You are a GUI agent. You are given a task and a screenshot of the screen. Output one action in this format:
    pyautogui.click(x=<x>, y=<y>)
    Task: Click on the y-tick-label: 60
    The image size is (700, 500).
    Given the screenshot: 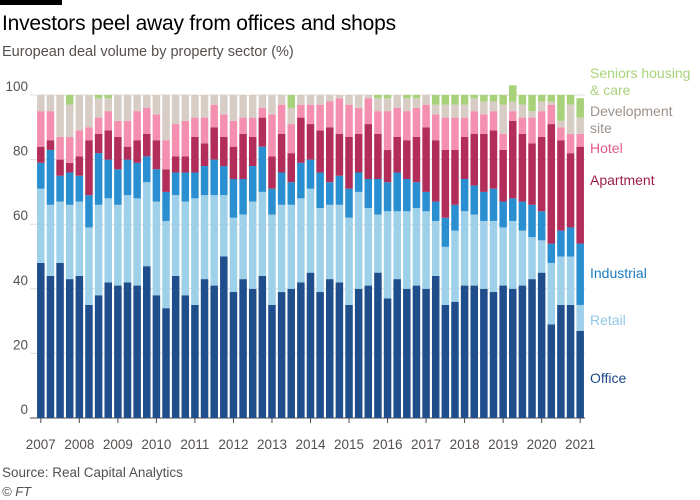 What is the action you would take?
    pyautogui.click(x=20, y=215)
    